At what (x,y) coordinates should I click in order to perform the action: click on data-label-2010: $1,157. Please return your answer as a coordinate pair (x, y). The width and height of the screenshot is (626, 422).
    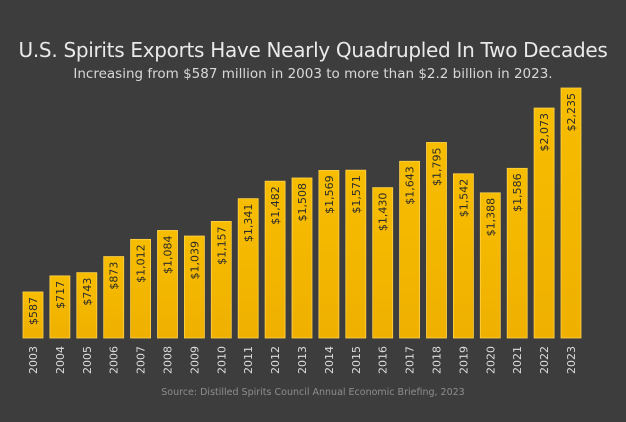
    Looking at the image, I should click on (221, 245).